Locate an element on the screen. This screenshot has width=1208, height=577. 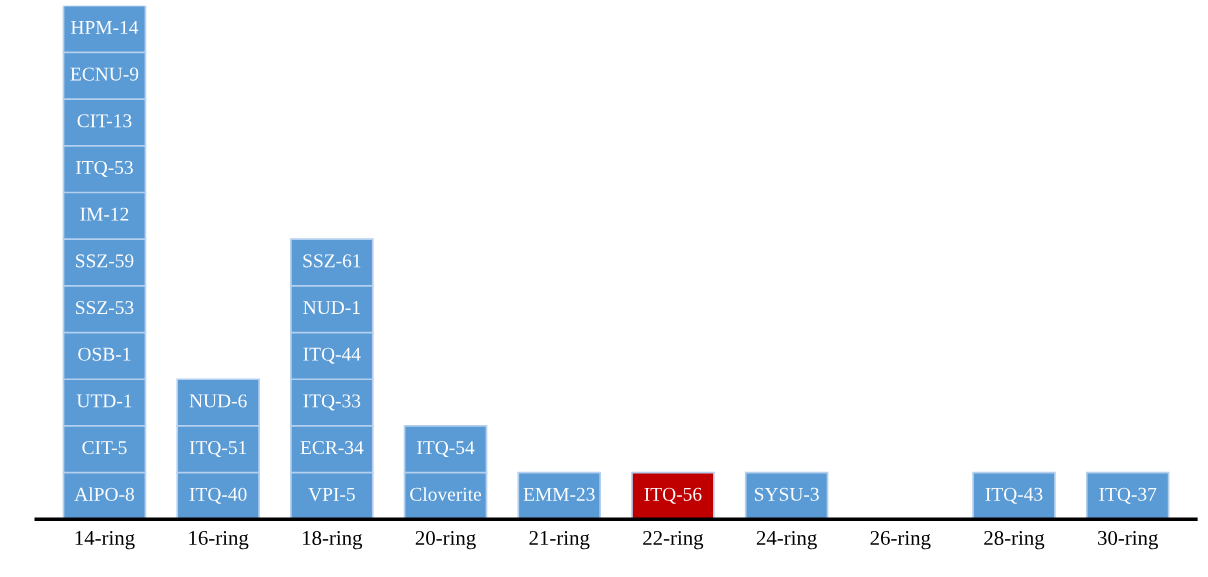
annotation: ECR-34 is located at coordinates (332, 448).